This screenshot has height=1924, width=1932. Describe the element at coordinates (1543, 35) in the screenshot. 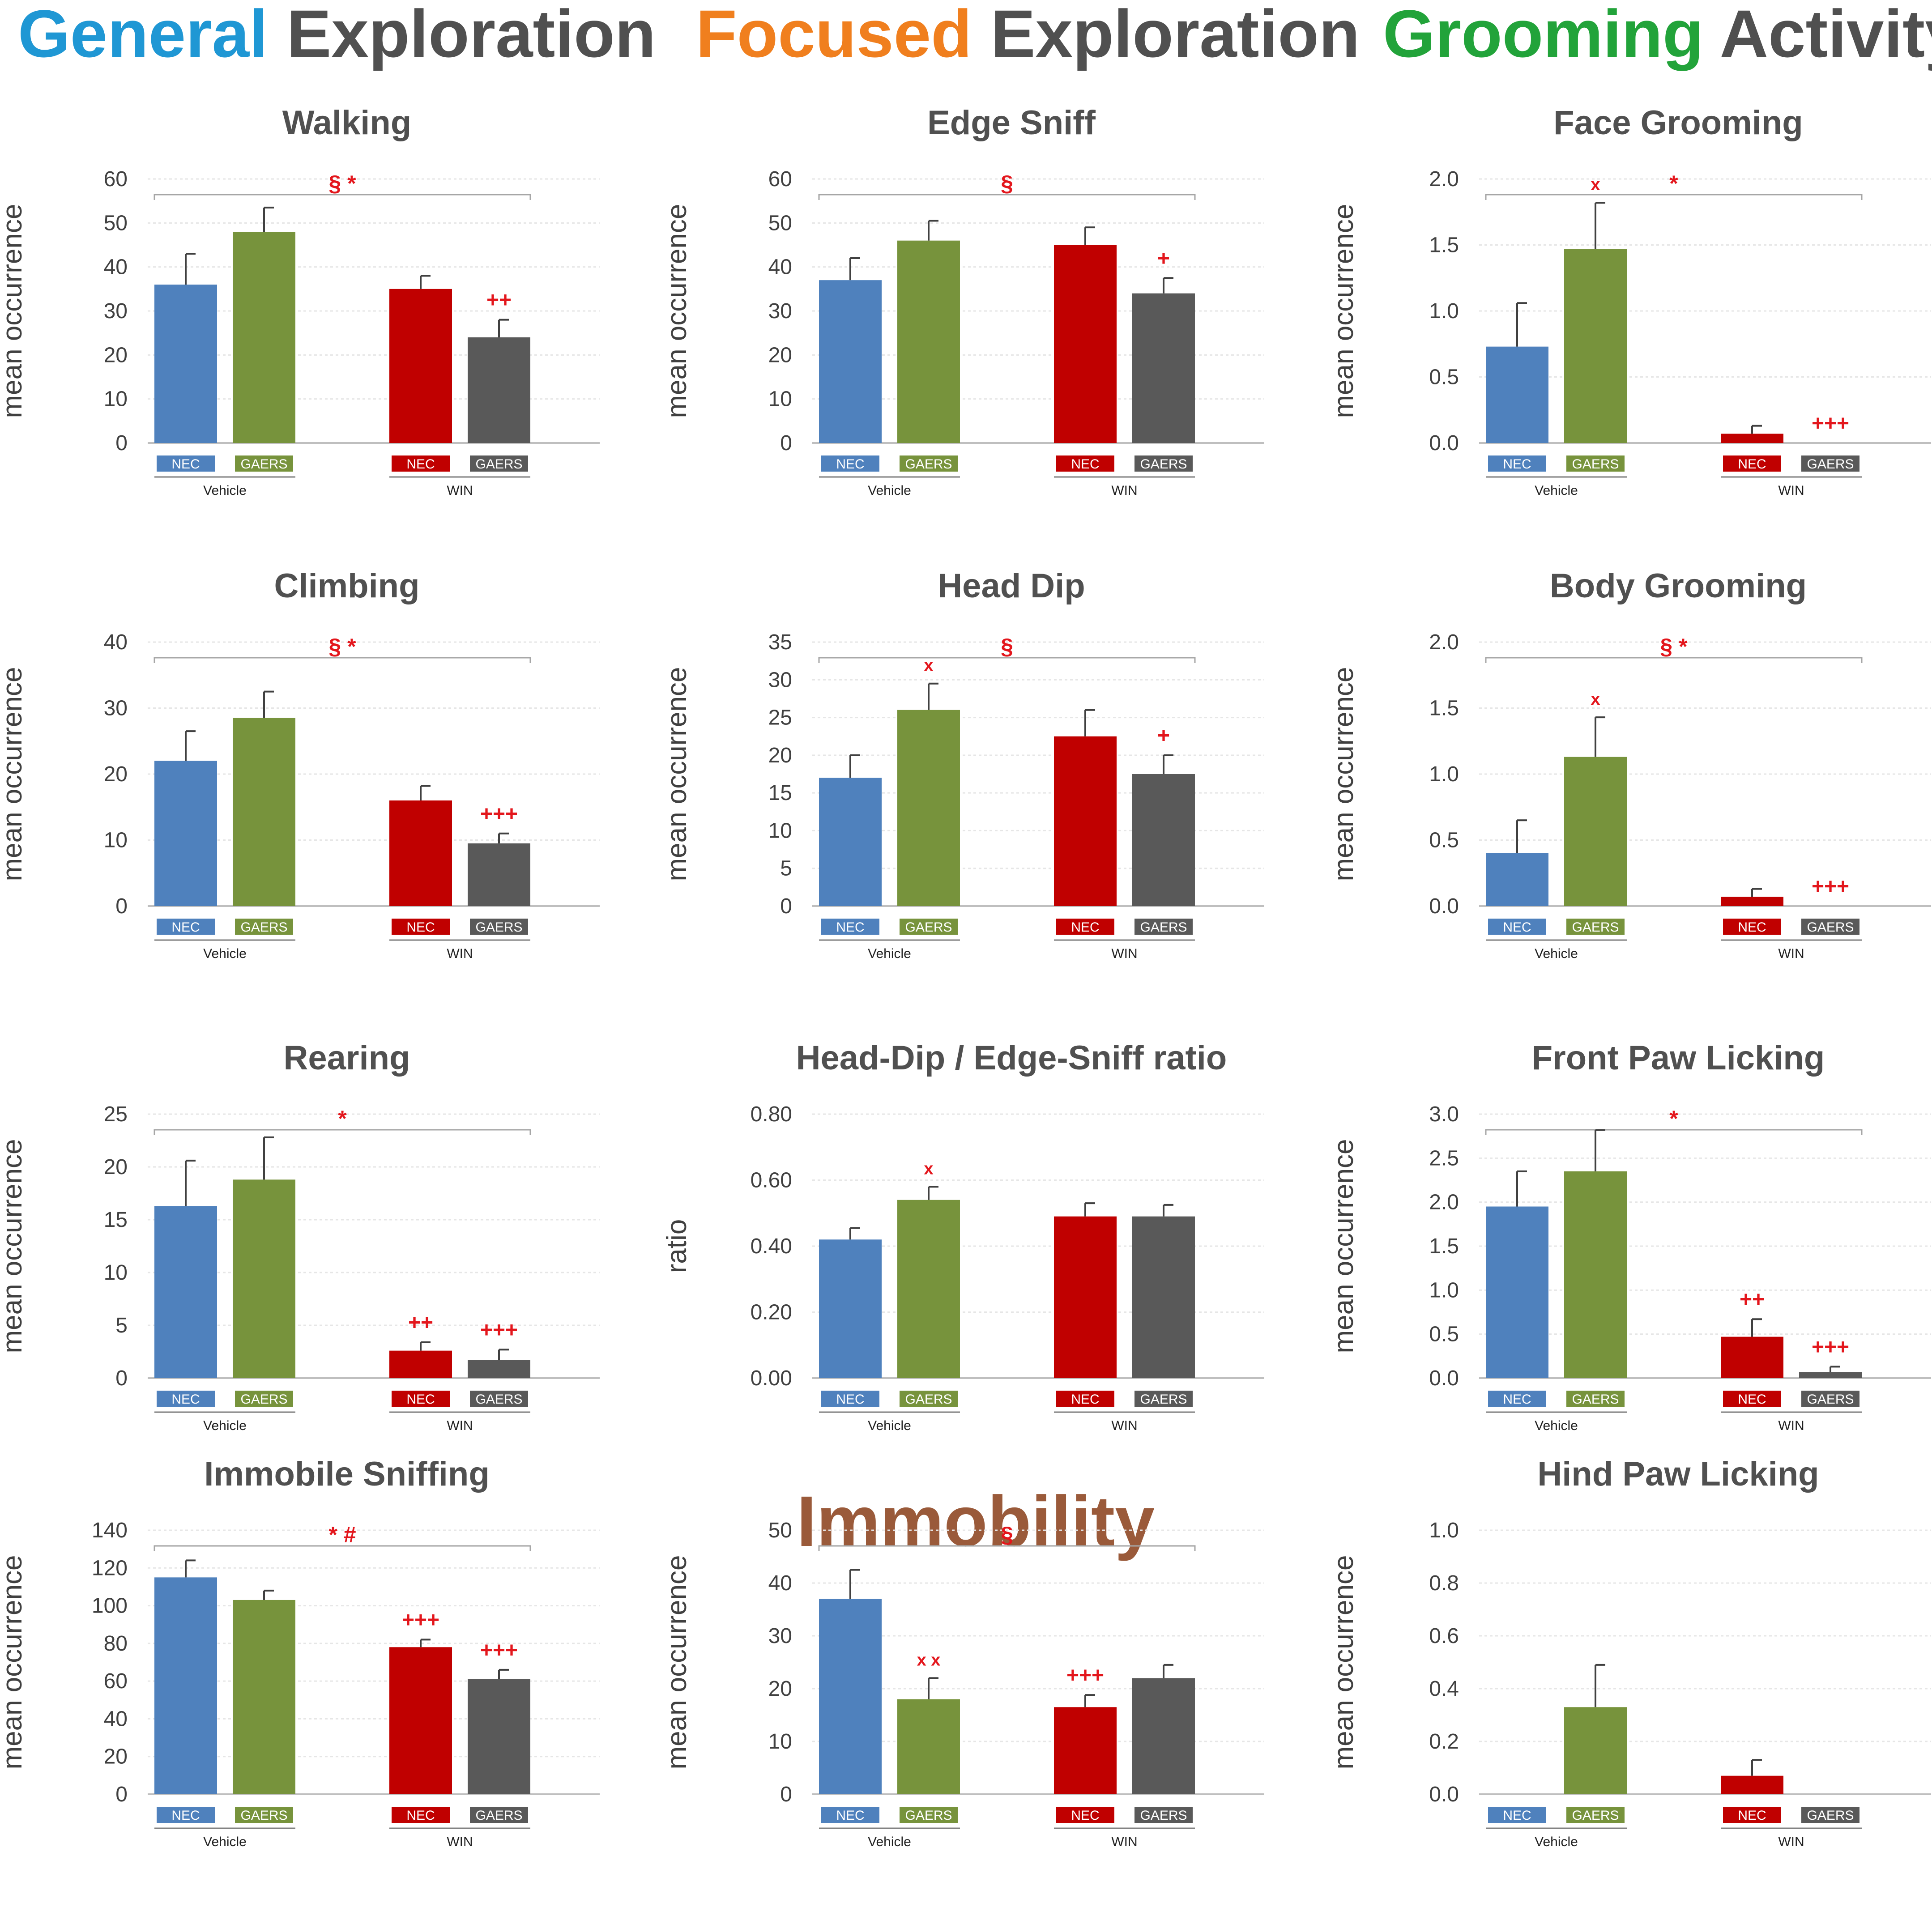

I see `section-highlight-grooming: Grooming` at that location.